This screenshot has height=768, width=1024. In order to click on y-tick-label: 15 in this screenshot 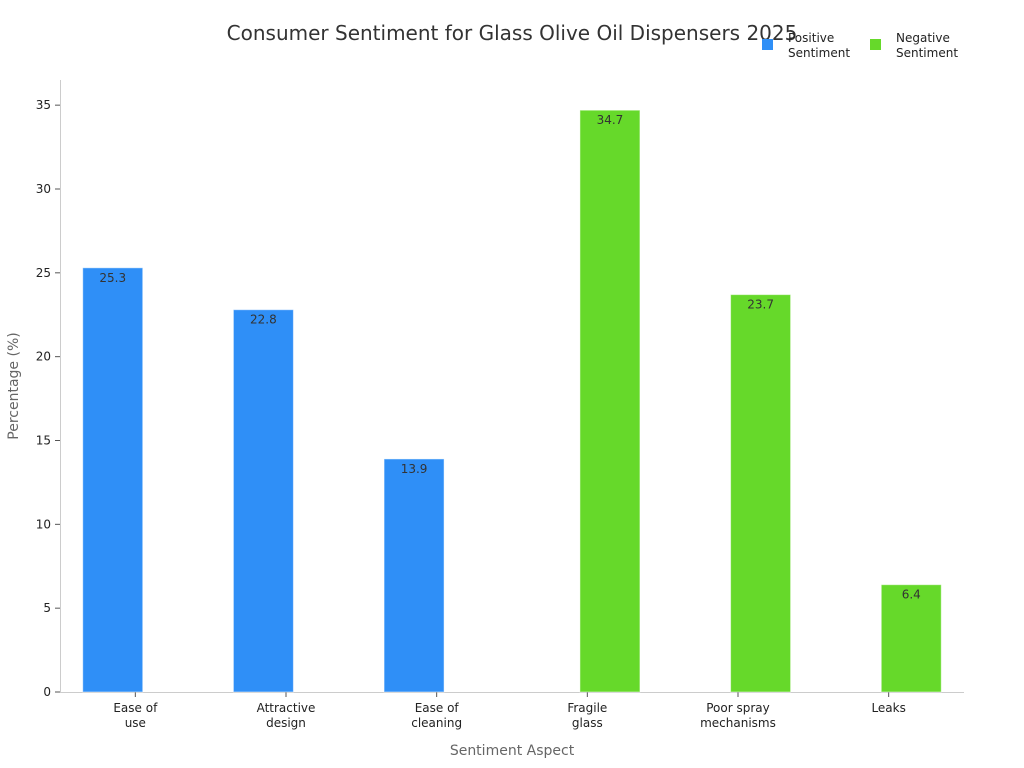, I will do `click(43, 440)`.